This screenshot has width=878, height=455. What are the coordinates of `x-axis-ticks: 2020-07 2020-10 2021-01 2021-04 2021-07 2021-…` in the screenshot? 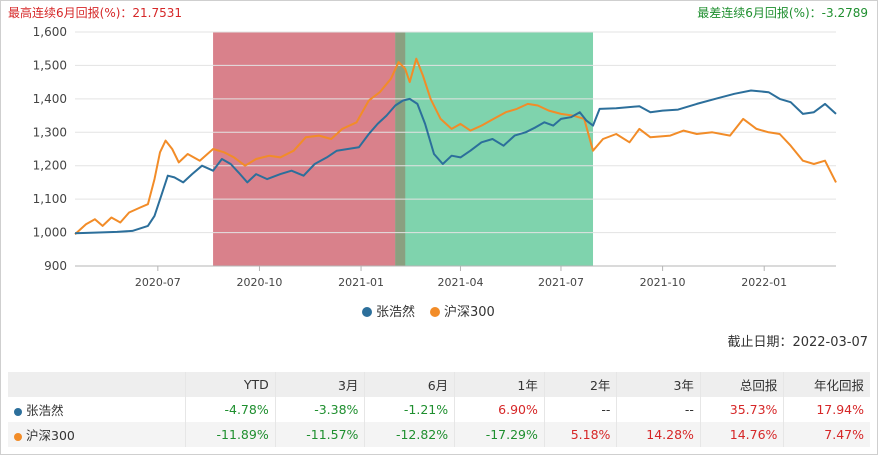 It's located at (461, 277).